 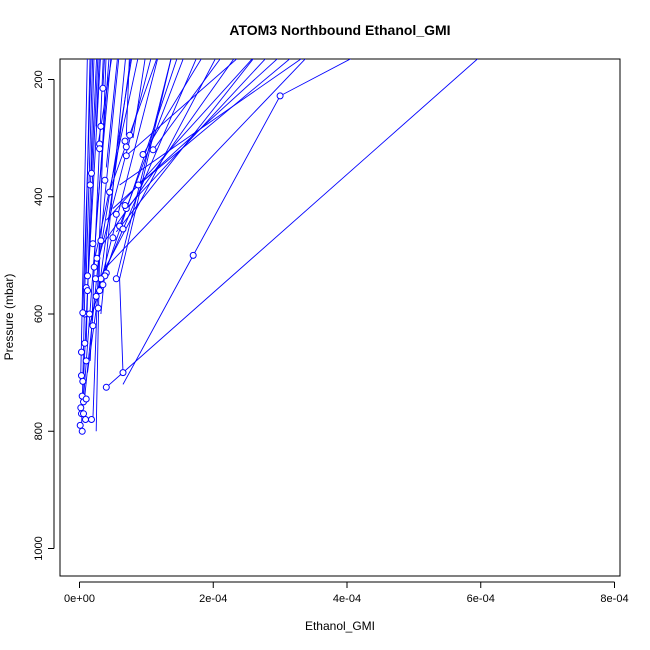 I want to click on x-tick-label-1: 2e-04, so click(x=213, y=599).